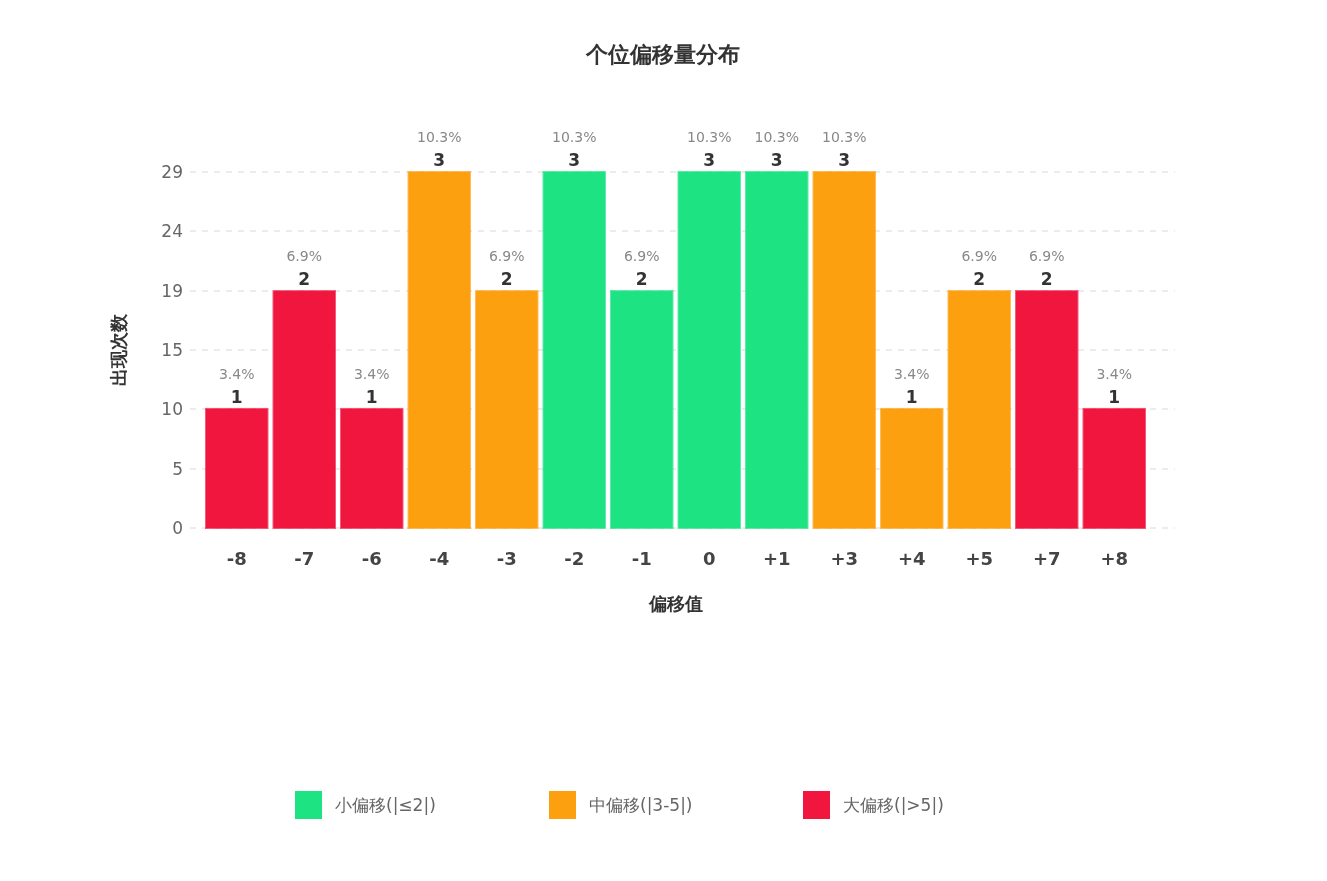  Describe the element at coordinates (506, 558) in the screenshot. I see `x-tick-label: -3` at that location.